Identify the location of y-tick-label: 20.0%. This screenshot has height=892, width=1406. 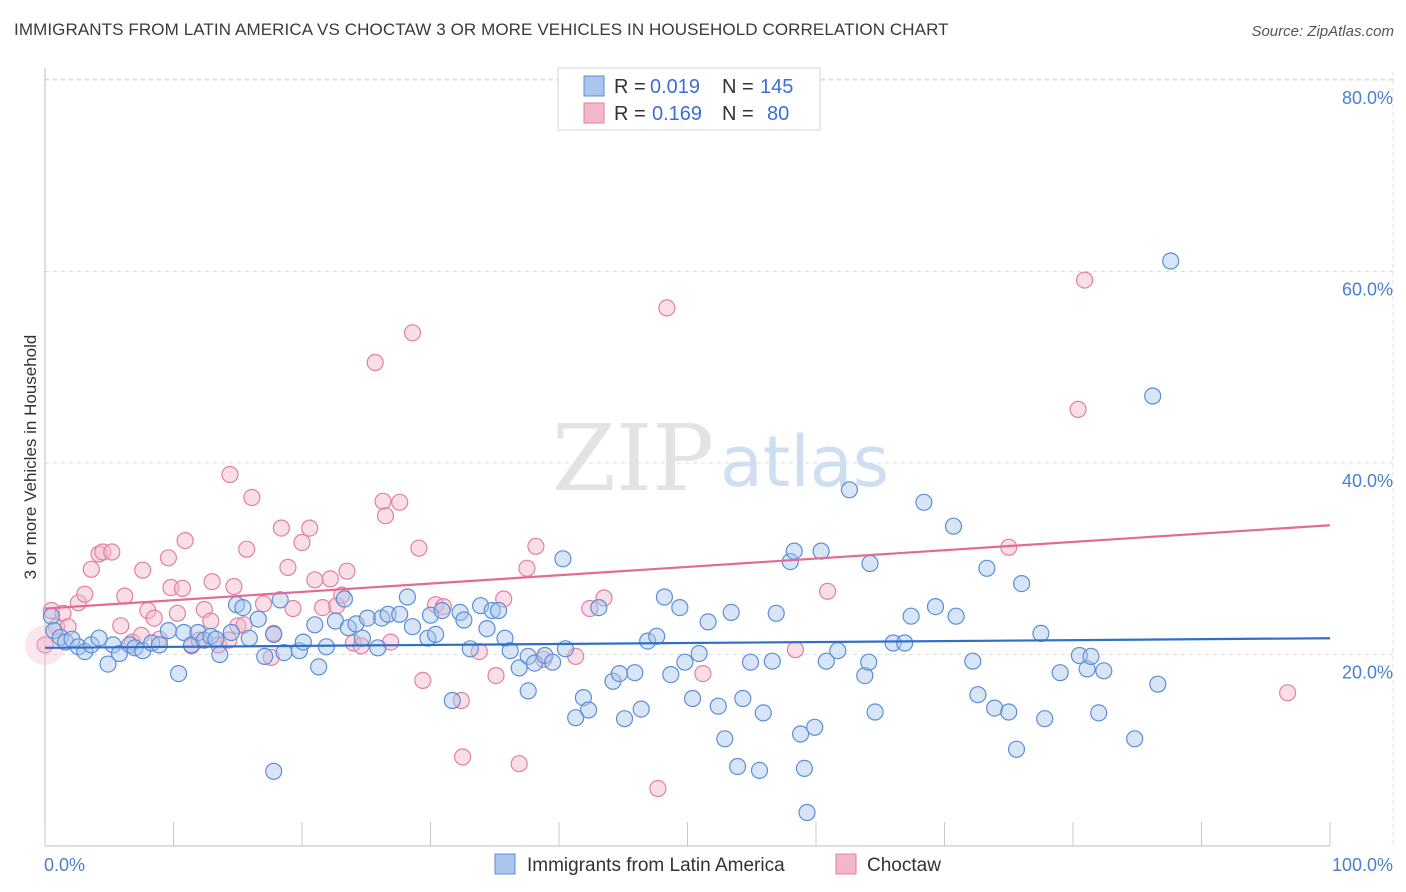
(1367, 673).